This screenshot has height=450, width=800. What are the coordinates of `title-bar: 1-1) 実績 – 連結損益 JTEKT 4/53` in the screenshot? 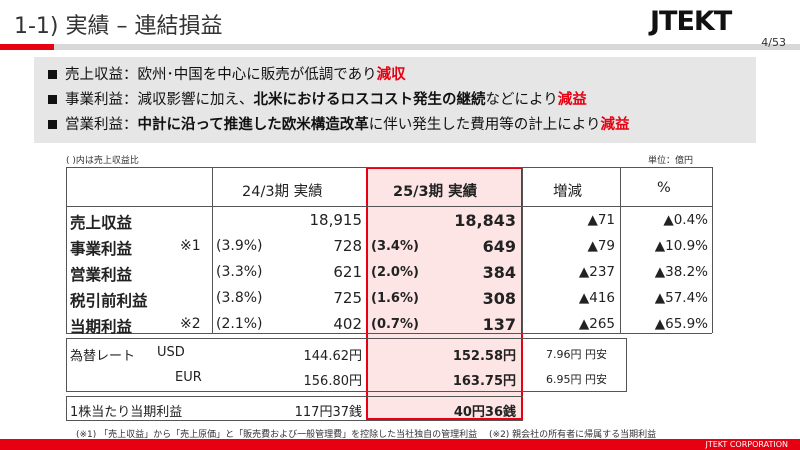 It's located at (400, 26).